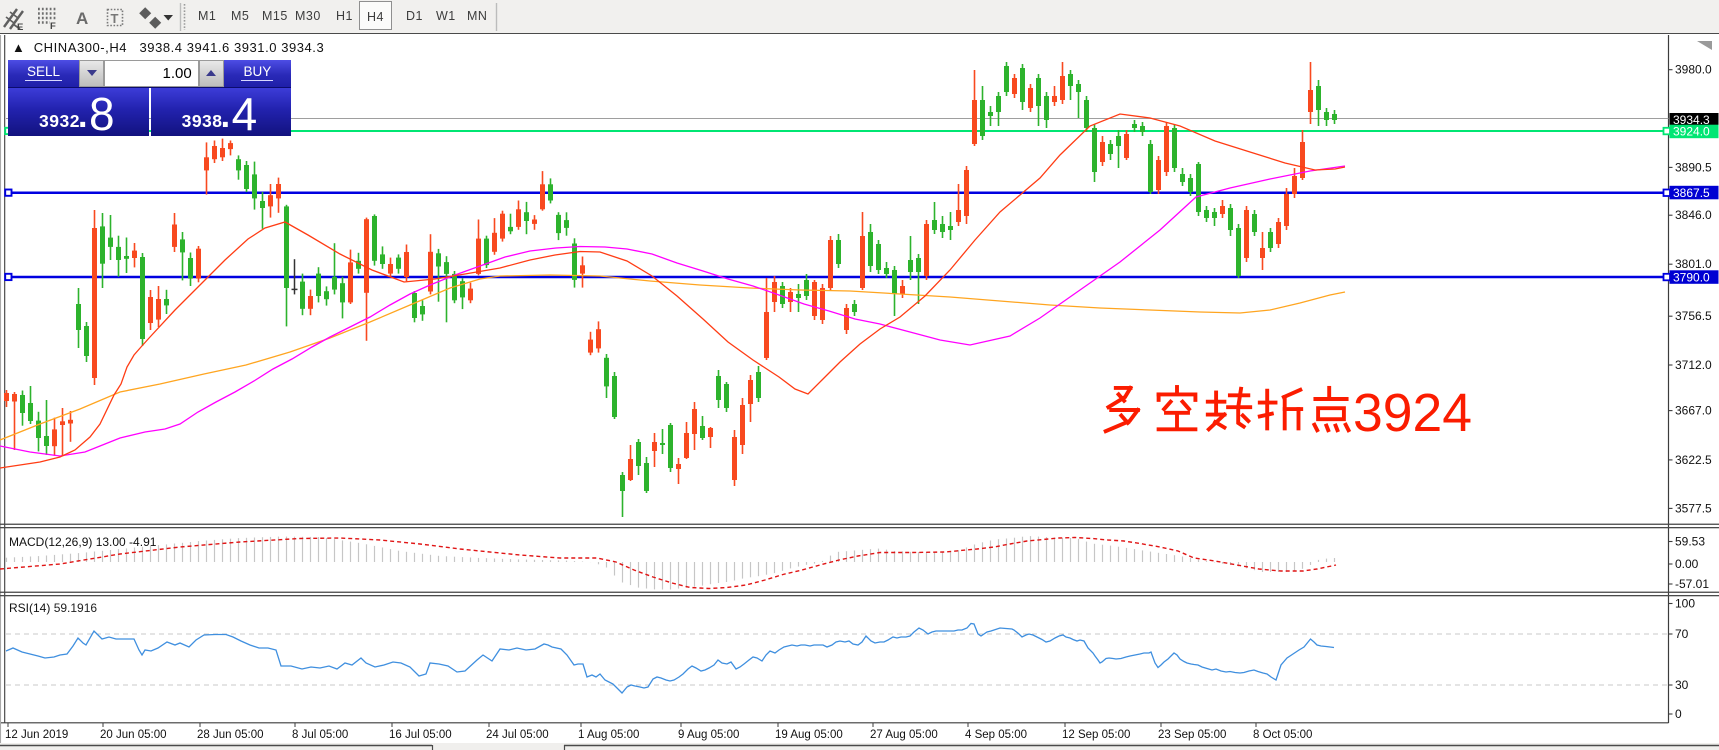  Describe the element at coordinates (1693, 460) in the screenshot. I see `svg-text: 3622.5` at that location.